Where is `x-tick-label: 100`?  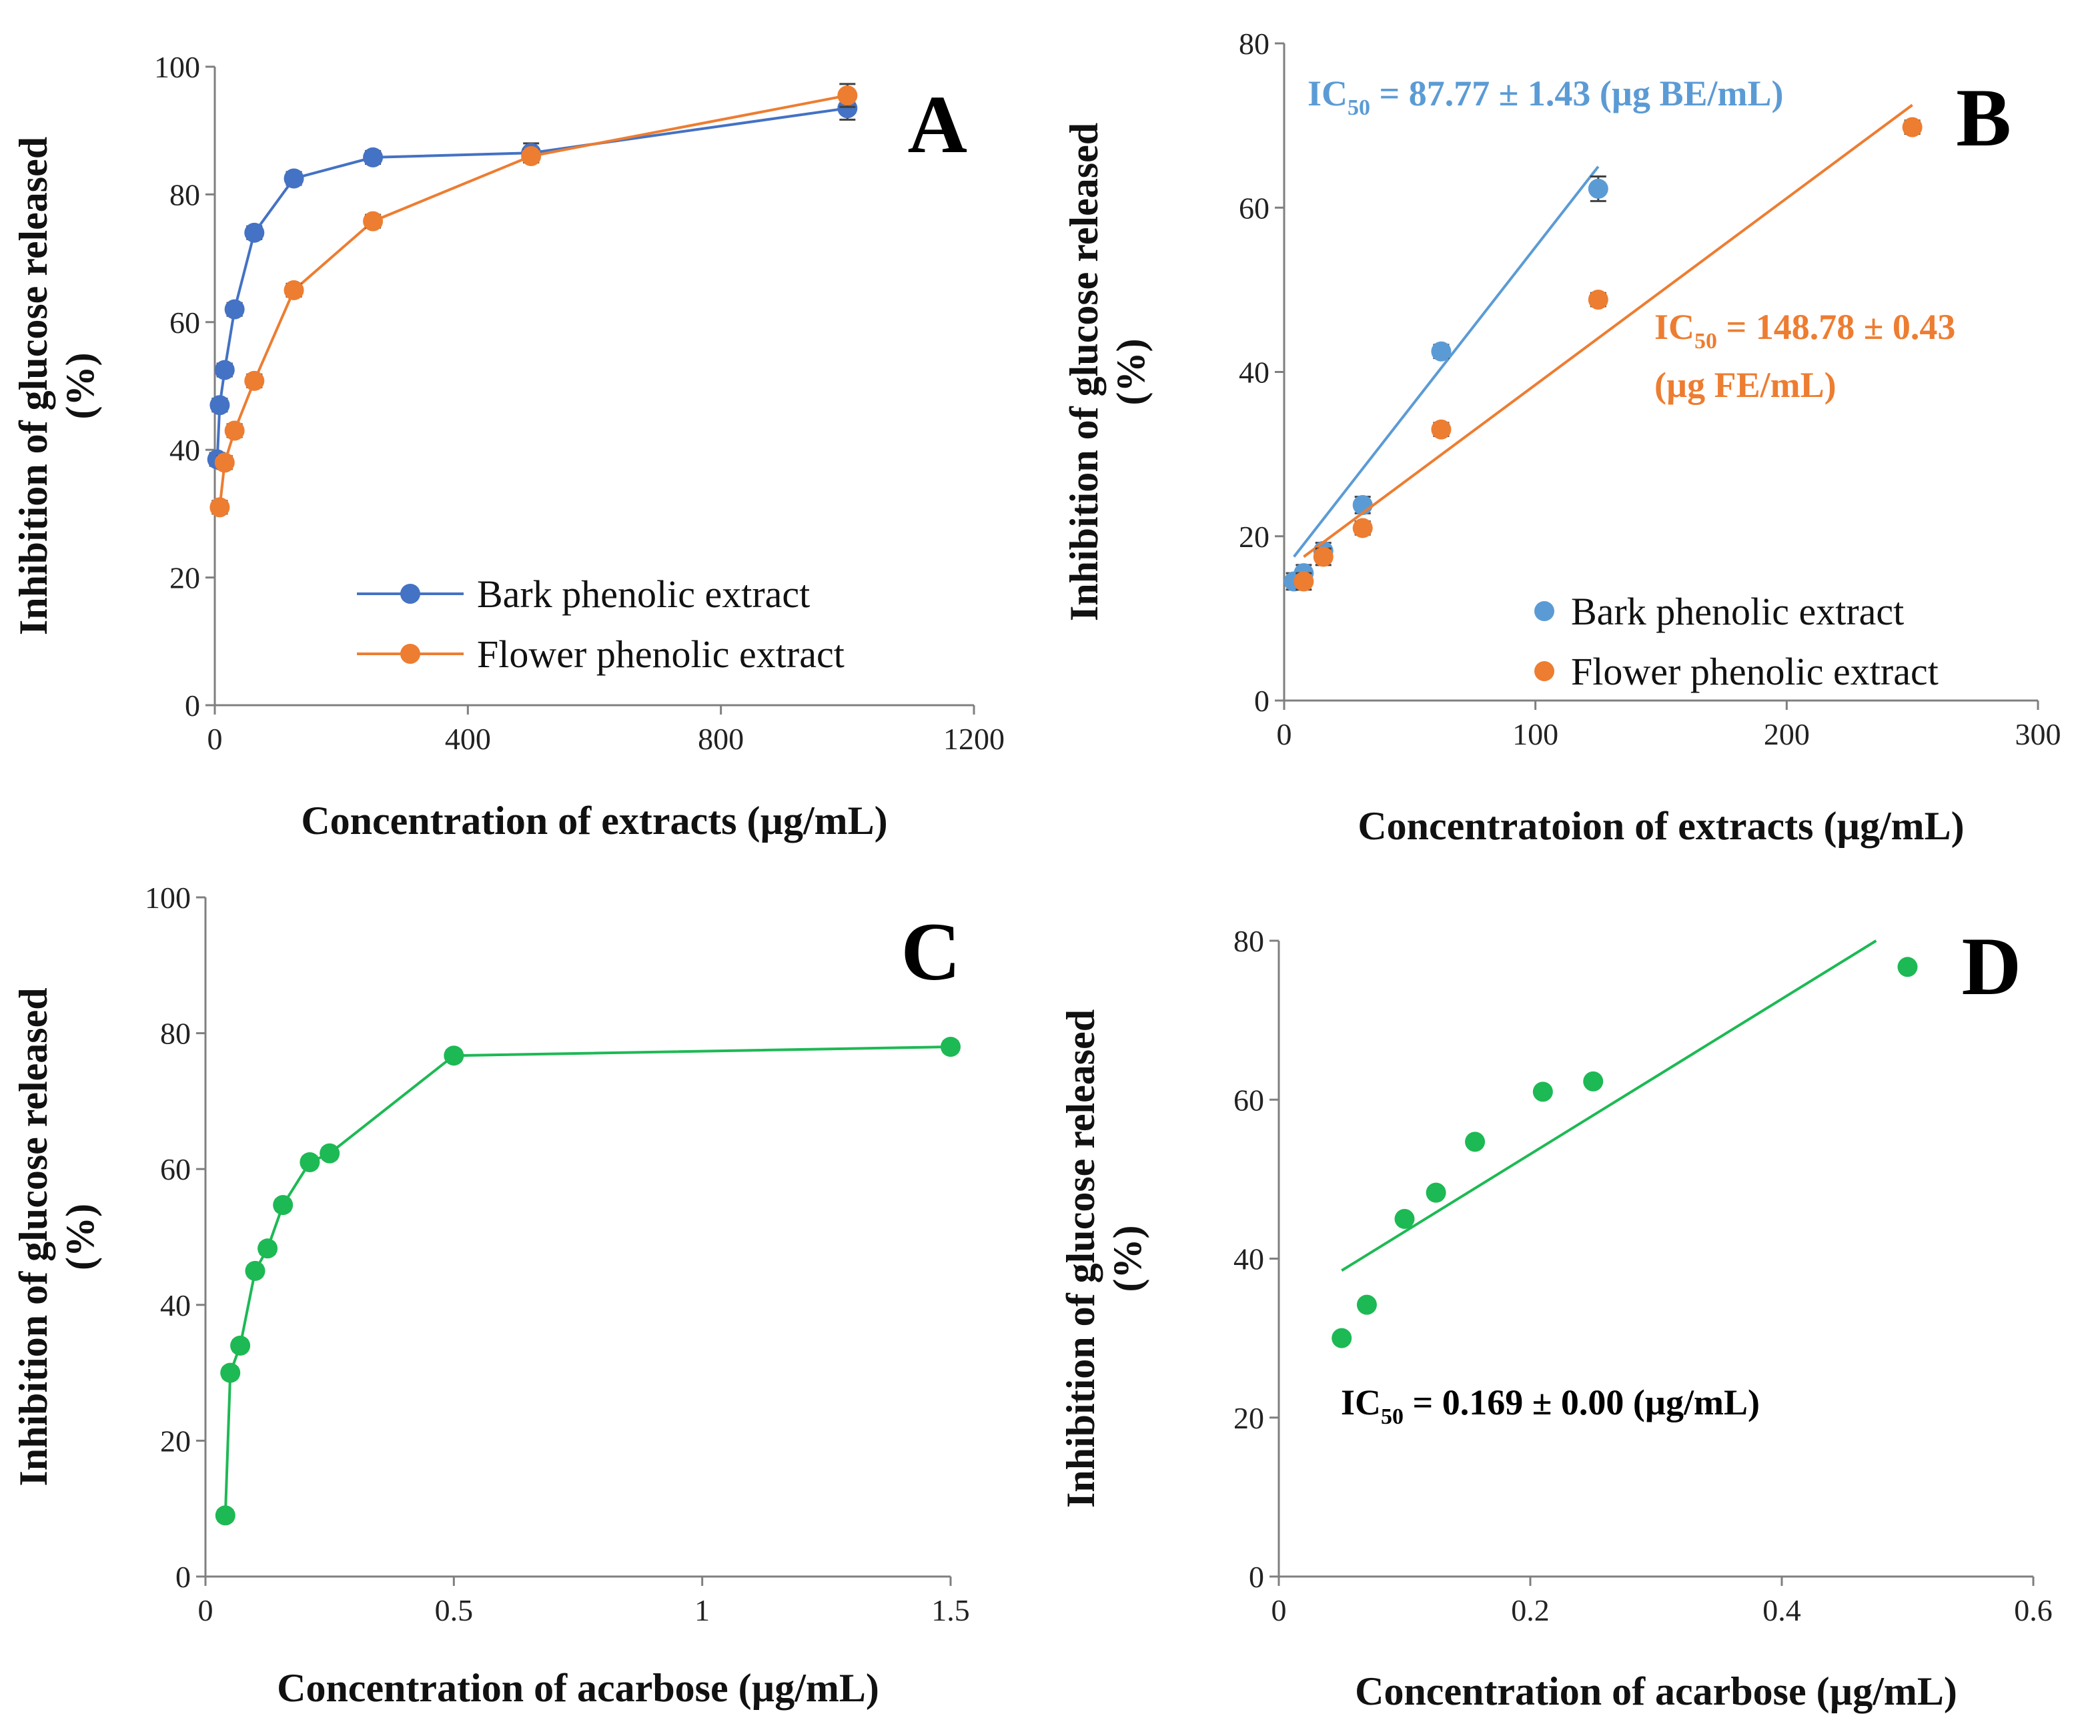
x-tick-label: 100 is located at coordinates (1535, 734).